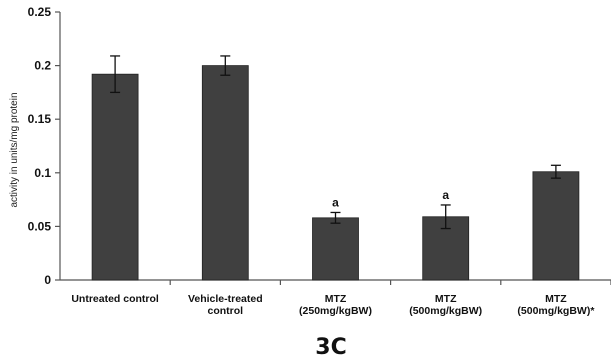 Image resolution: width=611 pixels, height=362 pixels. I want to click on category-label: Vehicle-treated control, so click(225, 305).